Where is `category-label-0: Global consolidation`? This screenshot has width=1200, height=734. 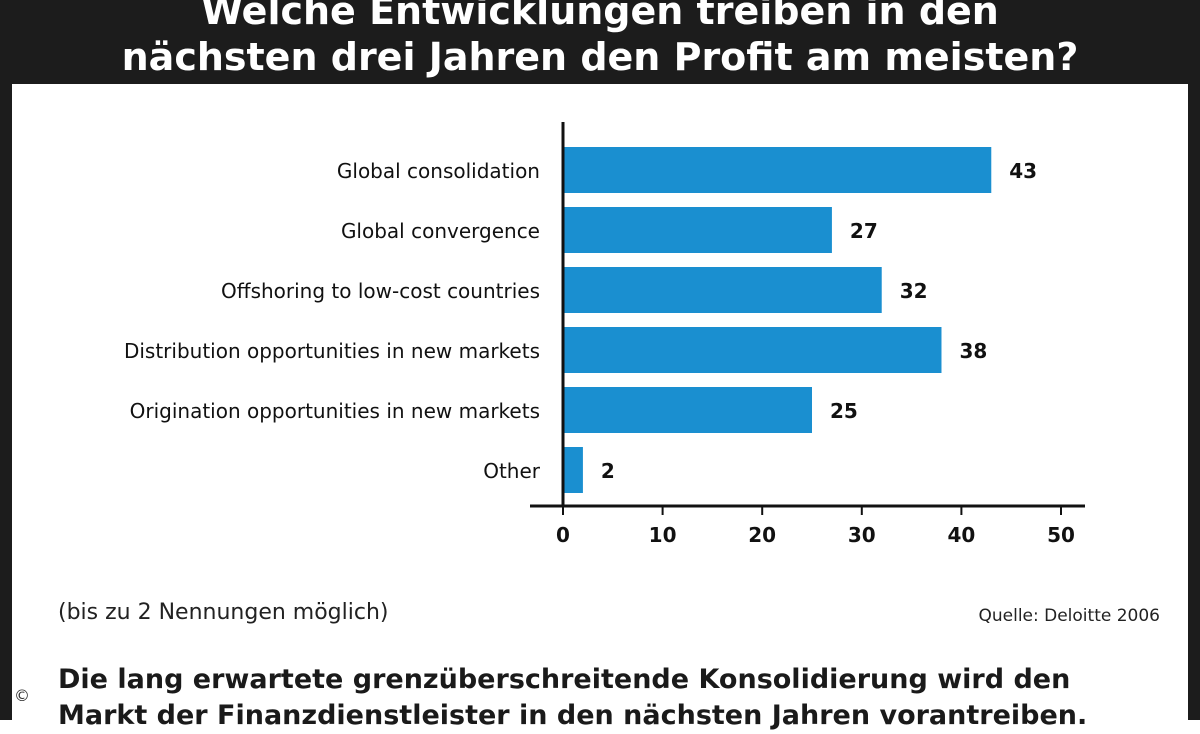 category-label-0: Global consolidation is located at coordinates (438, 171).